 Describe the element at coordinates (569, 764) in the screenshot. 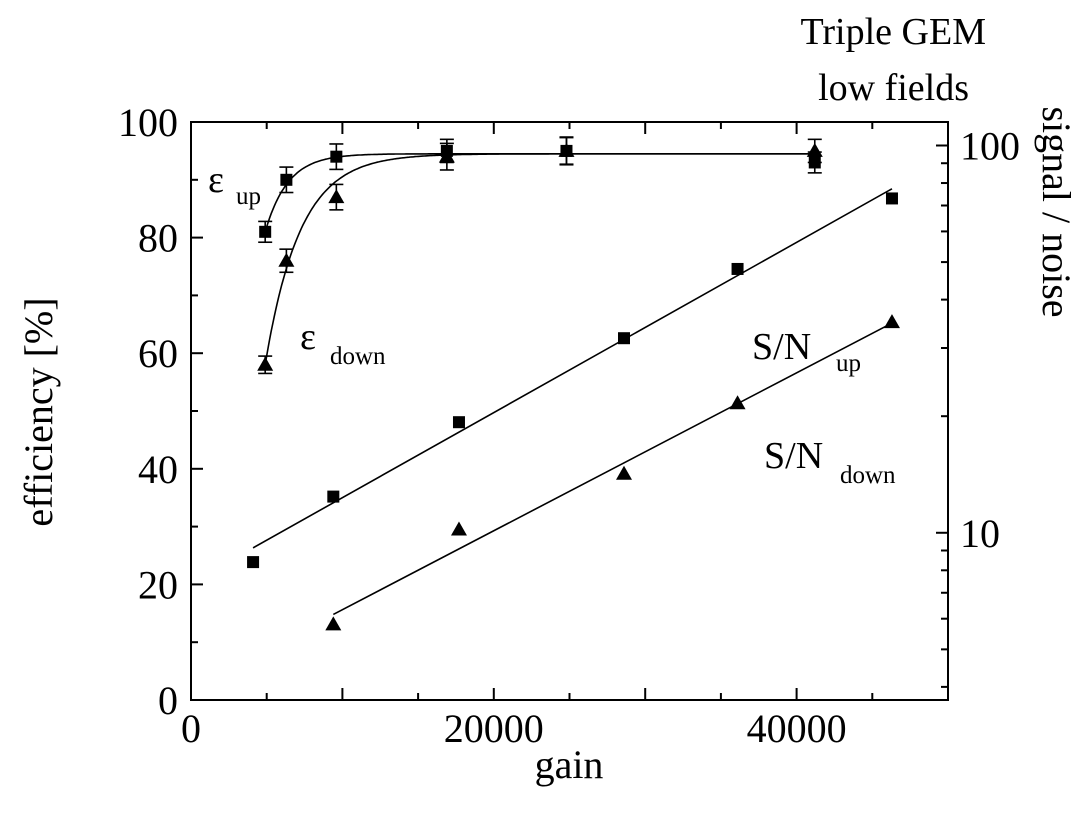

I see `x-axis-title: gain` at that location.